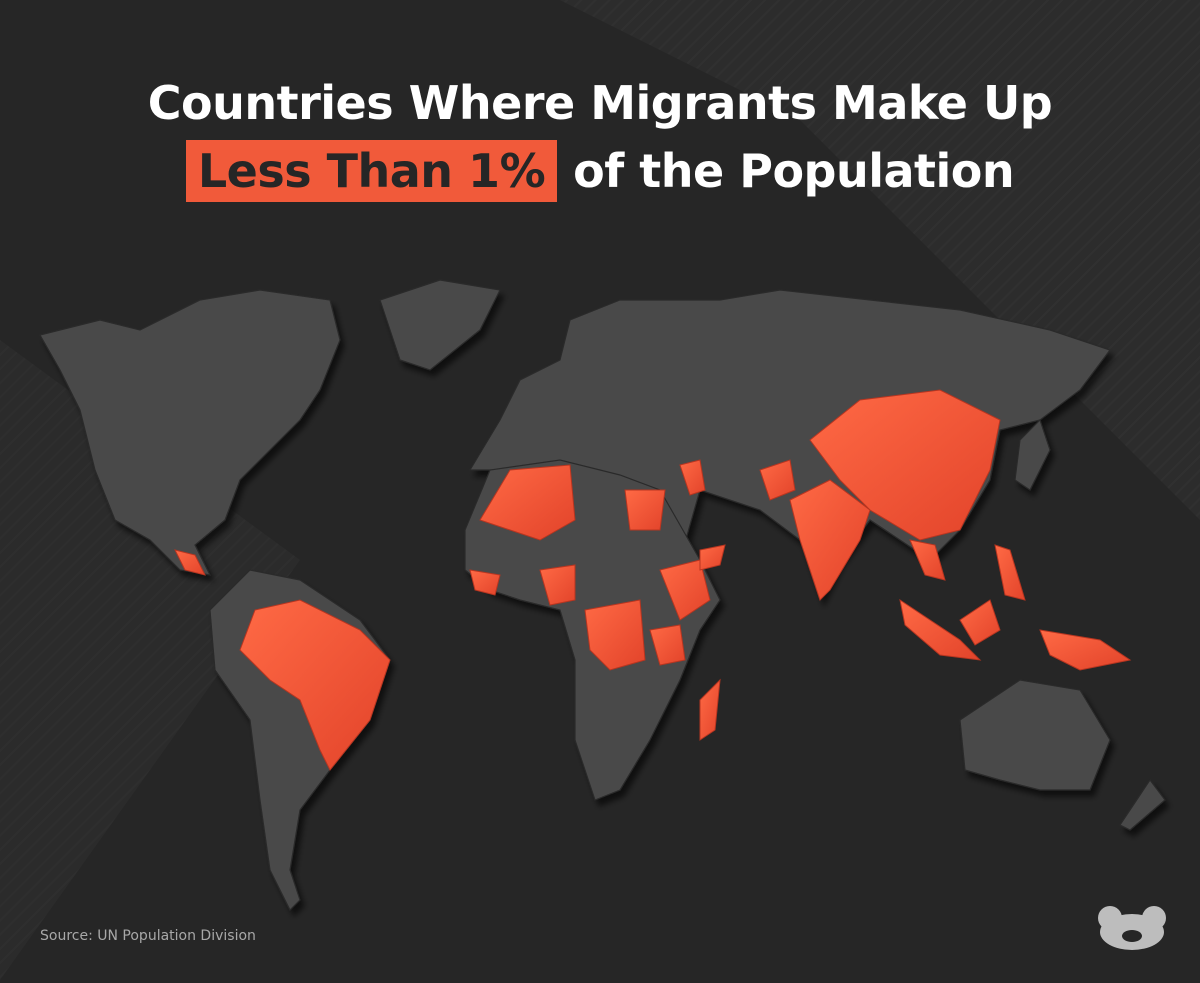 This screenshot has width=1200, height=983. I want to click on title-line: Countries Where Migrants Make Up, so click(600, 103).